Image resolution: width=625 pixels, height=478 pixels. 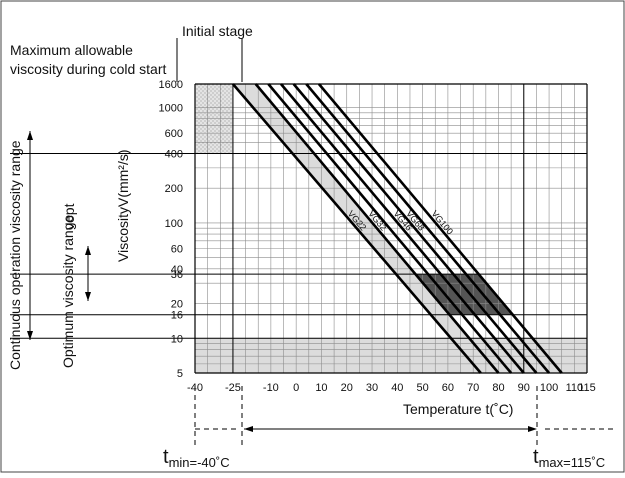 I want to click on y-tick-label: 36, so click(x=177, y=275).